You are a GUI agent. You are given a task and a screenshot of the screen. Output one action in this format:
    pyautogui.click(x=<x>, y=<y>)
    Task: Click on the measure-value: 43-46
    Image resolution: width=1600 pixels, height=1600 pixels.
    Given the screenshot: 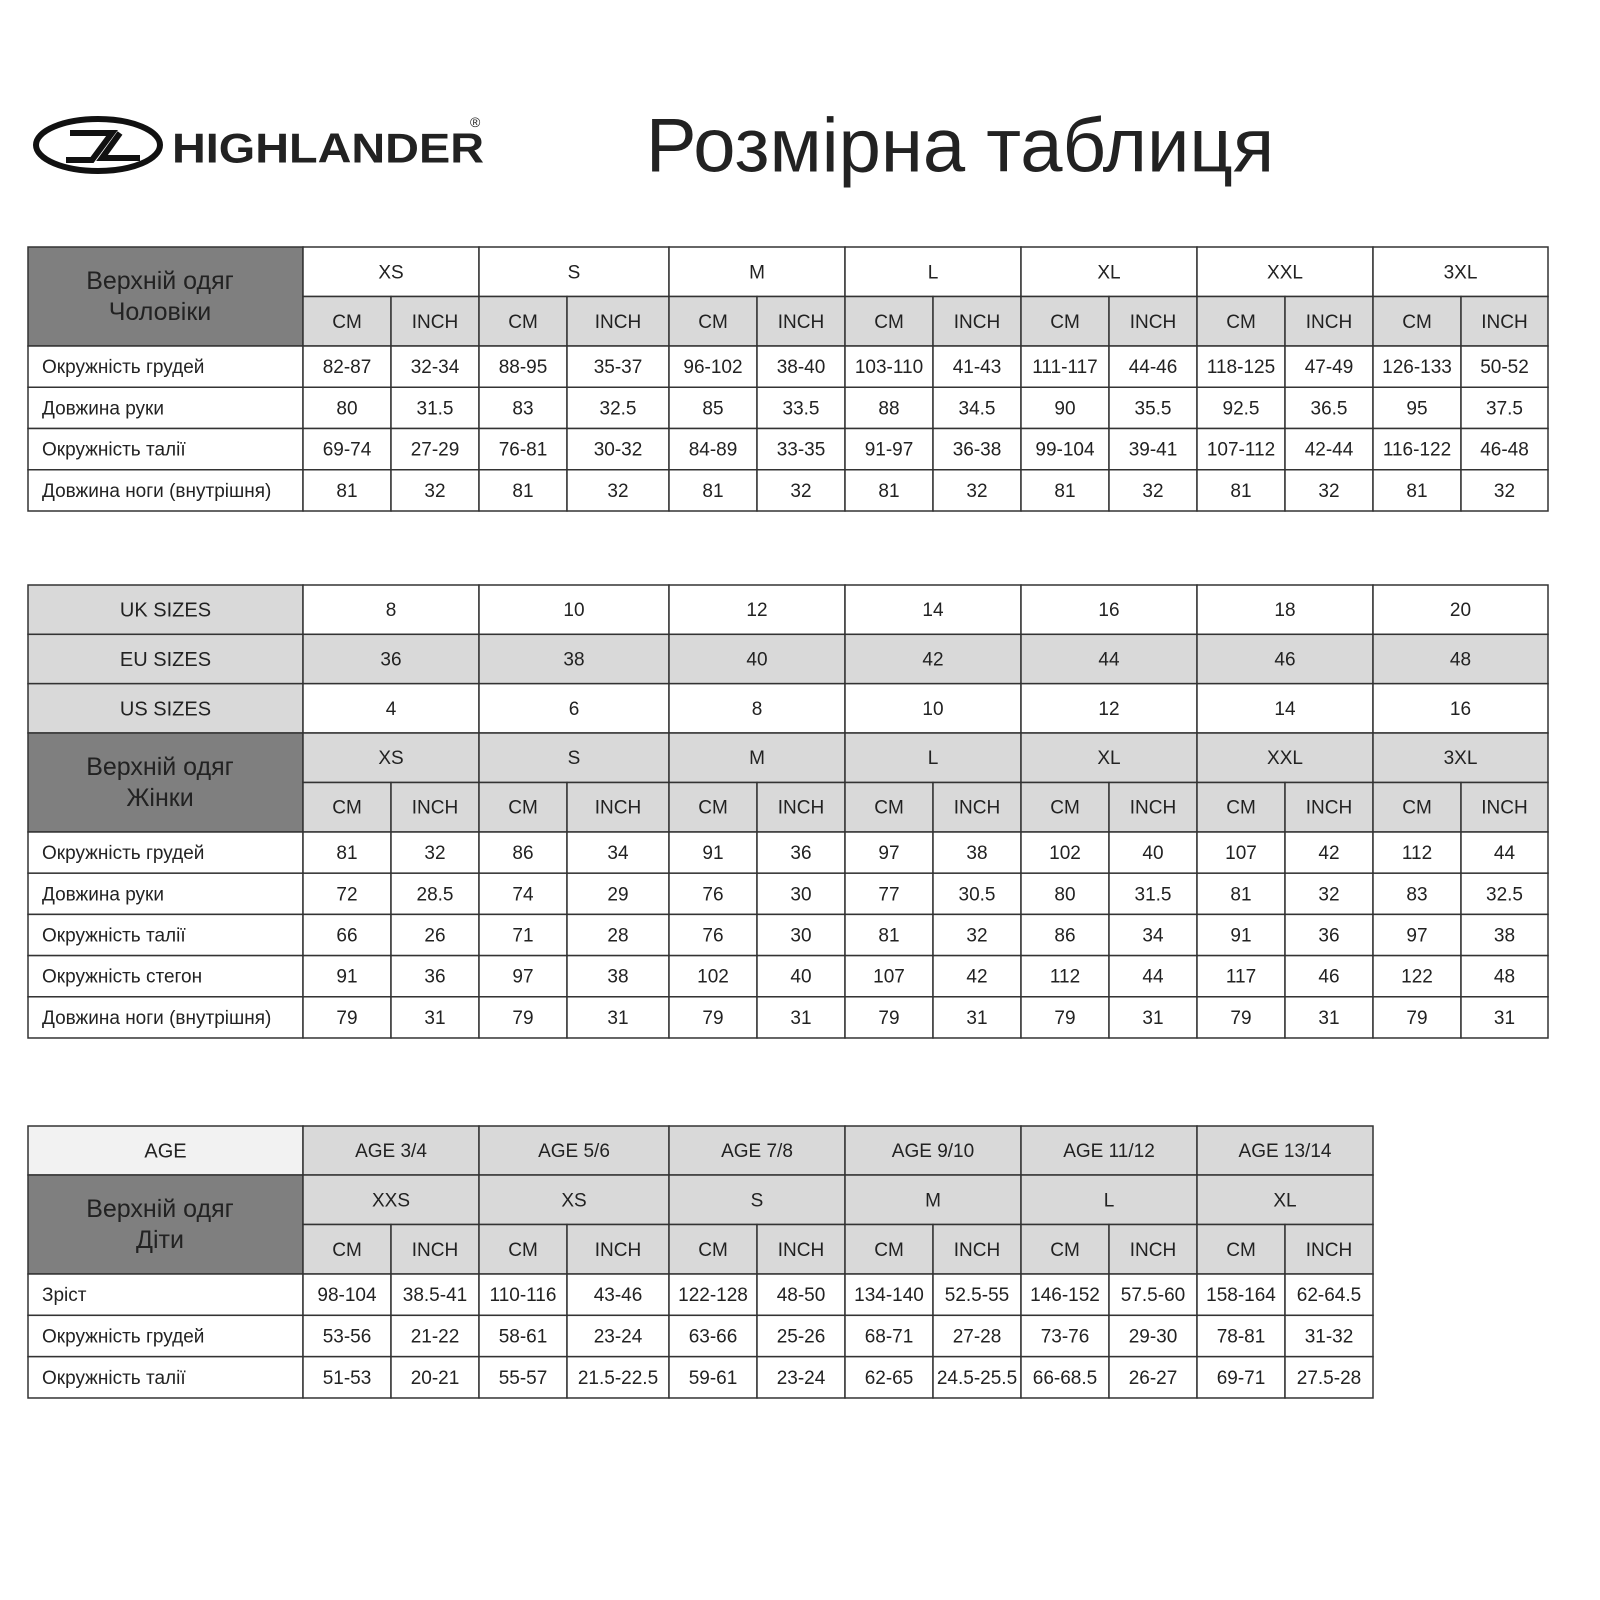 What is the action you would take?
    pyautogui.click(x=618, y=1295)
    